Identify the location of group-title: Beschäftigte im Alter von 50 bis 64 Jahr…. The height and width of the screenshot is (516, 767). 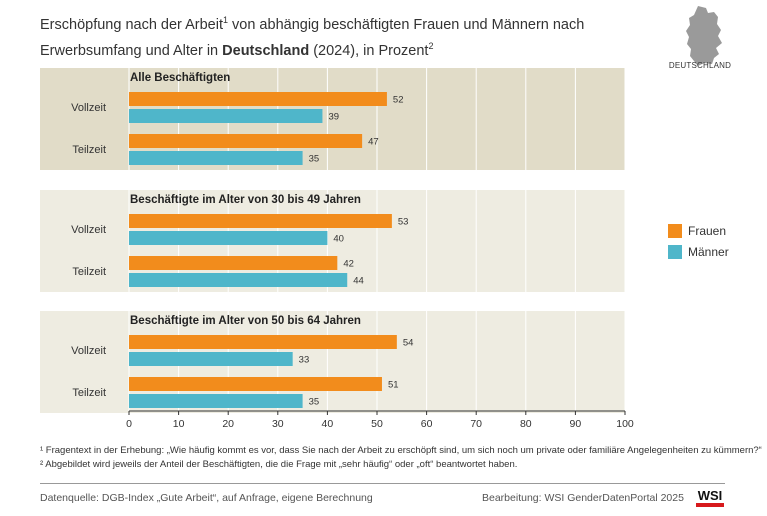
(245, 321).